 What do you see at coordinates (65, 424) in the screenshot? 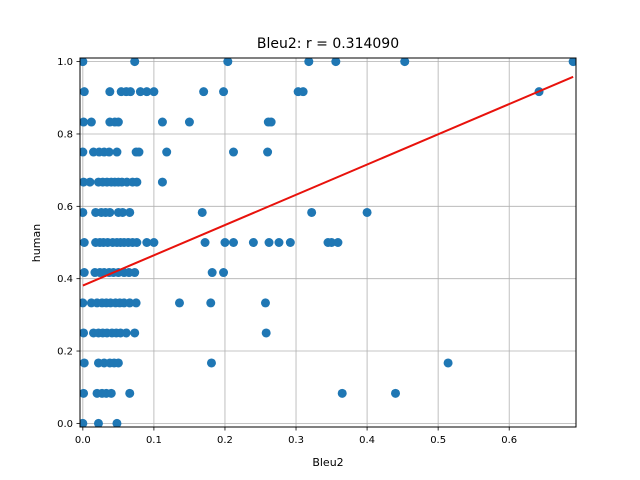
I see `y-tick-label: 0.0` at bounding box center [65, 424].